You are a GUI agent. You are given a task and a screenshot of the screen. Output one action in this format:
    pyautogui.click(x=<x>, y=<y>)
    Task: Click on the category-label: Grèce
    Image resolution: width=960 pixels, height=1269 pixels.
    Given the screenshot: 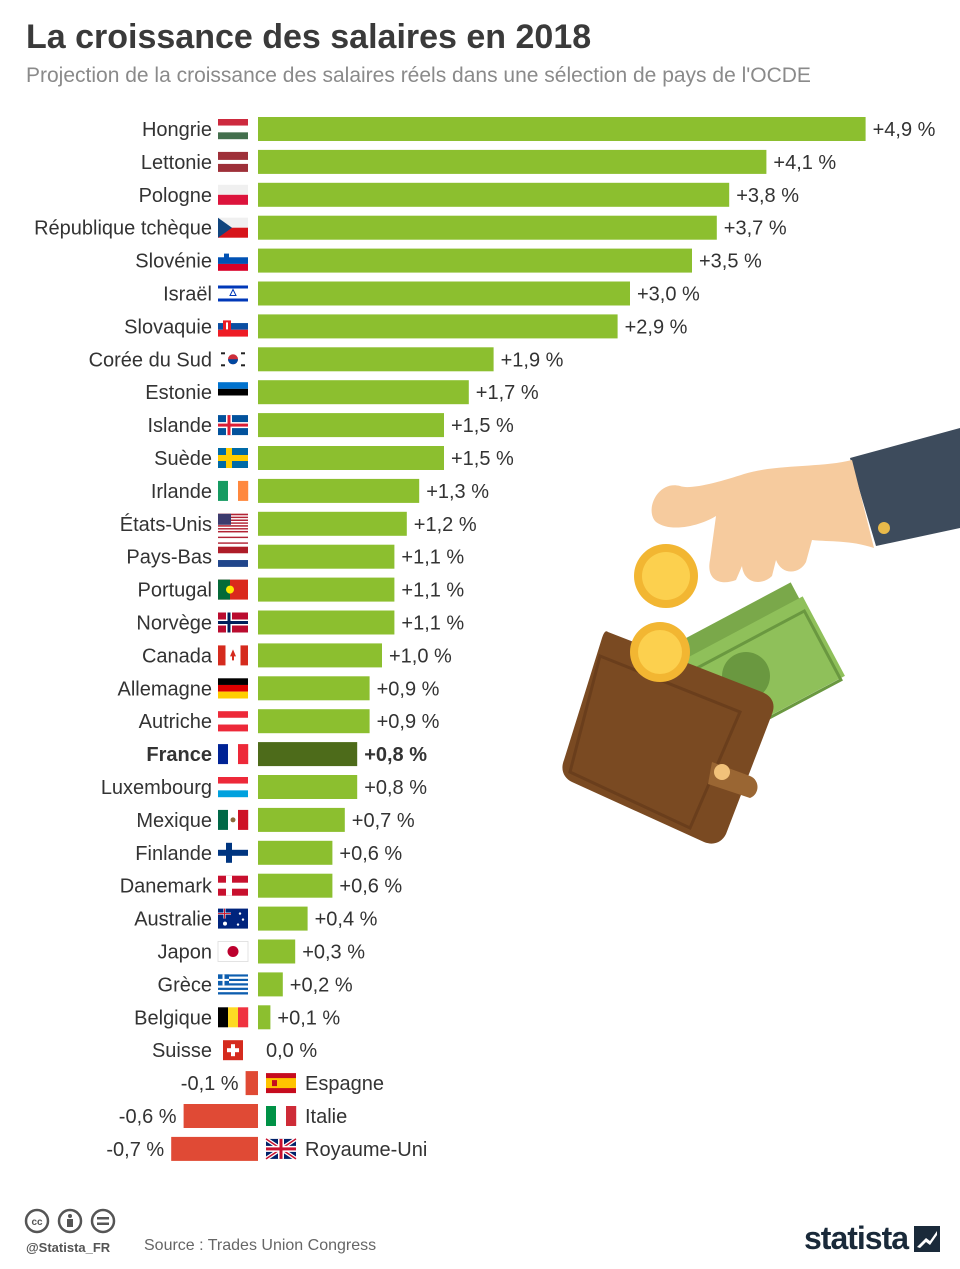 What is the action you would take?
    pyautogui.click(x=185, y=985)
    